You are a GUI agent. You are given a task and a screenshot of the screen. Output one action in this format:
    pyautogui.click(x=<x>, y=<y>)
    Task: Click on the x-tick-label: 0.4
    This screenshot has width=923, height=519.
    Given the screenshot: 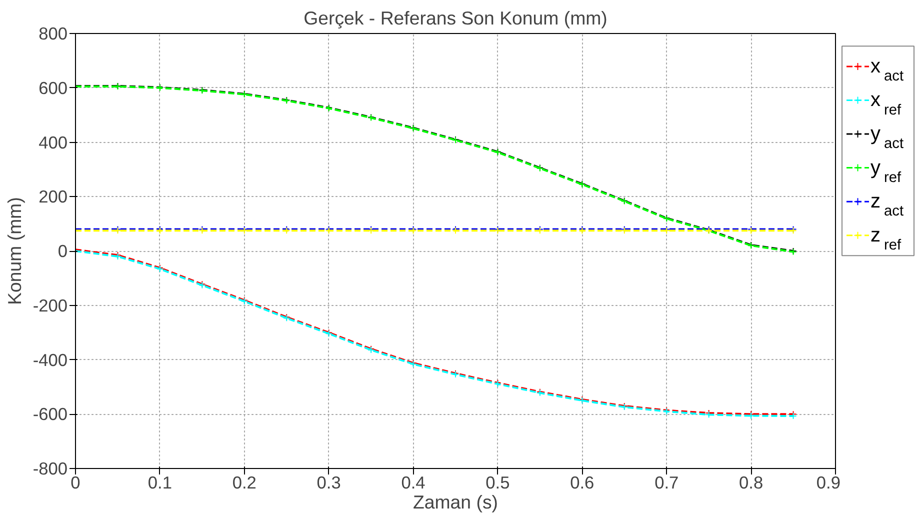 What is the action you would take?
    pyautogui.click(x=413, y=482)
    